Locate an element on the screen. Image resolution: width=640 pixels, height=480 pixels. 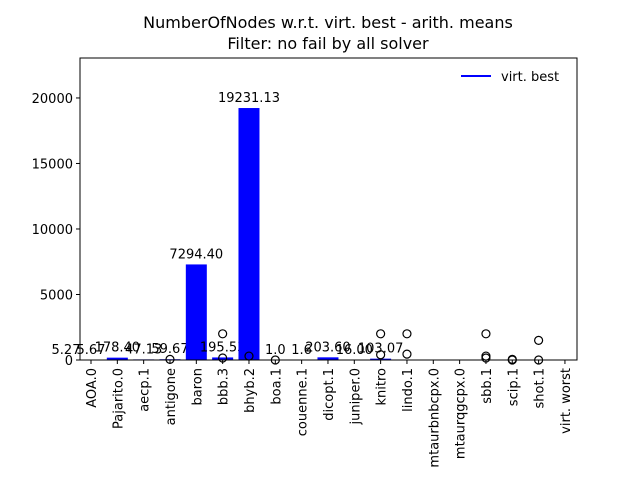
x-tick-label: couenne.1 is located at coordinates (303, 402).